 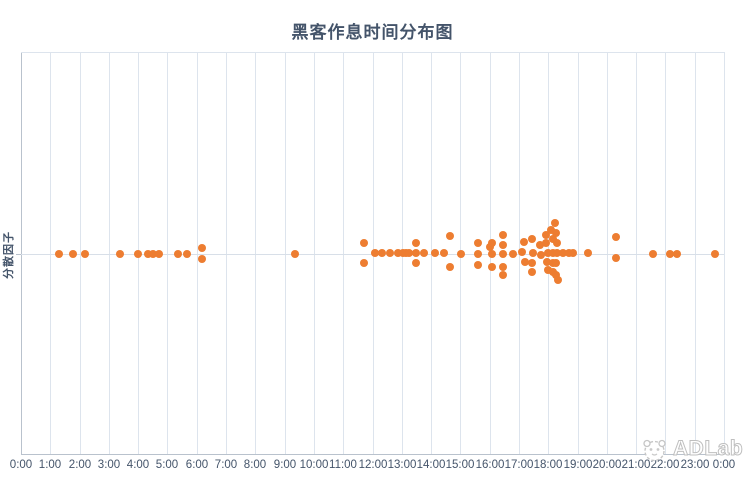 What do you see at coordinates (665, 465) in the screenshot?
I see `x-tick-label: 22:00` at bounding box center [665, 465].